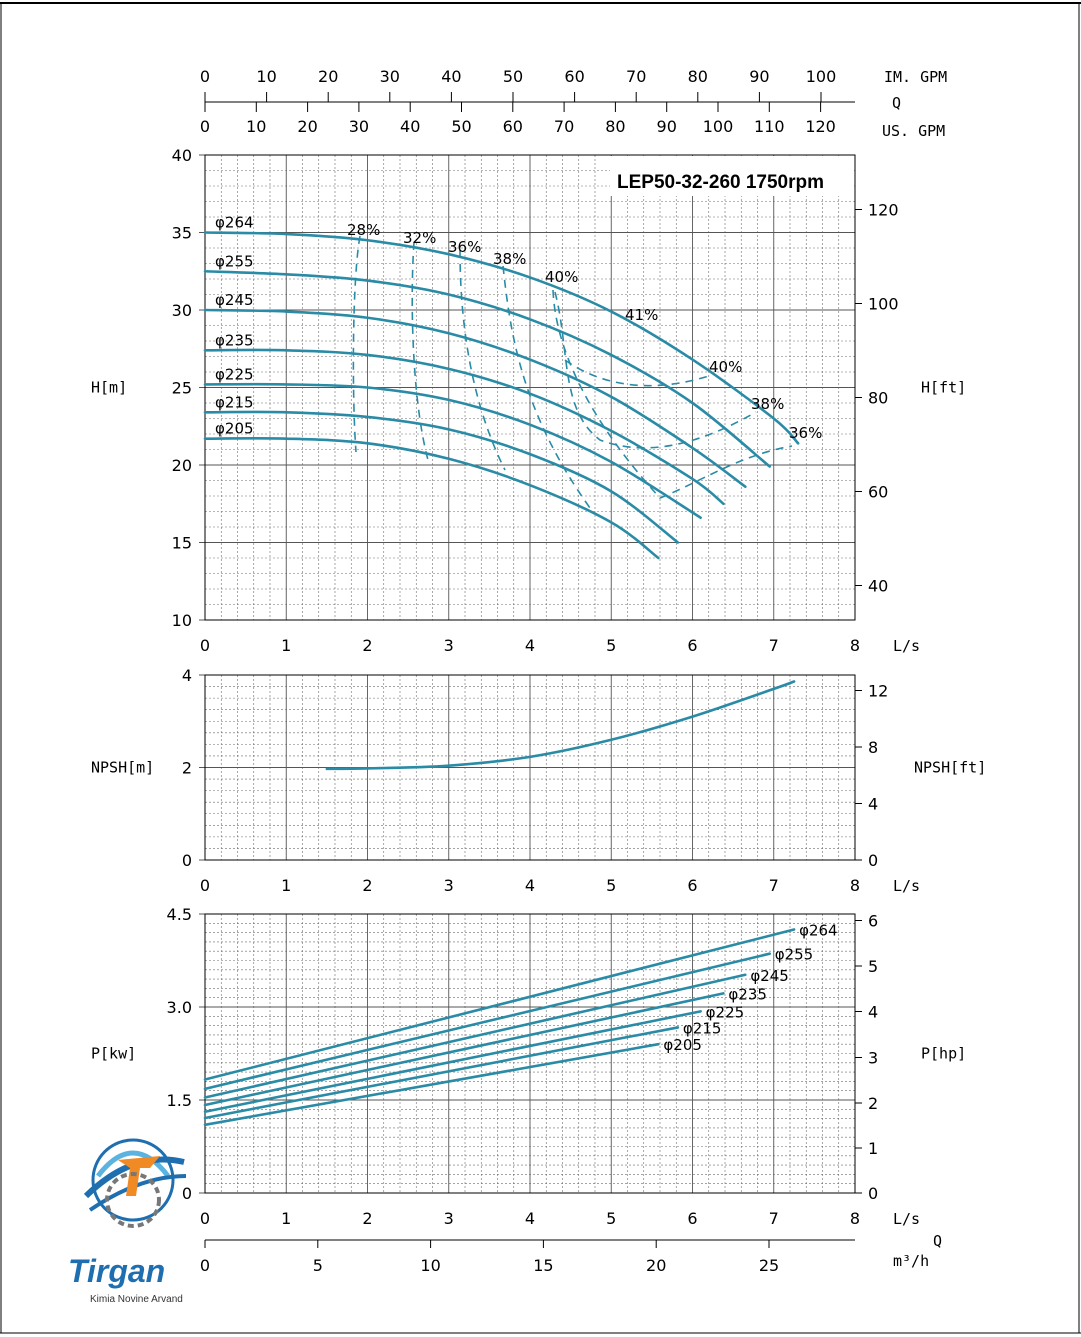 The height and width of the screenshot is (1337, 1081). I want to click on logo-name: Tirgan, so click(116, 1271).